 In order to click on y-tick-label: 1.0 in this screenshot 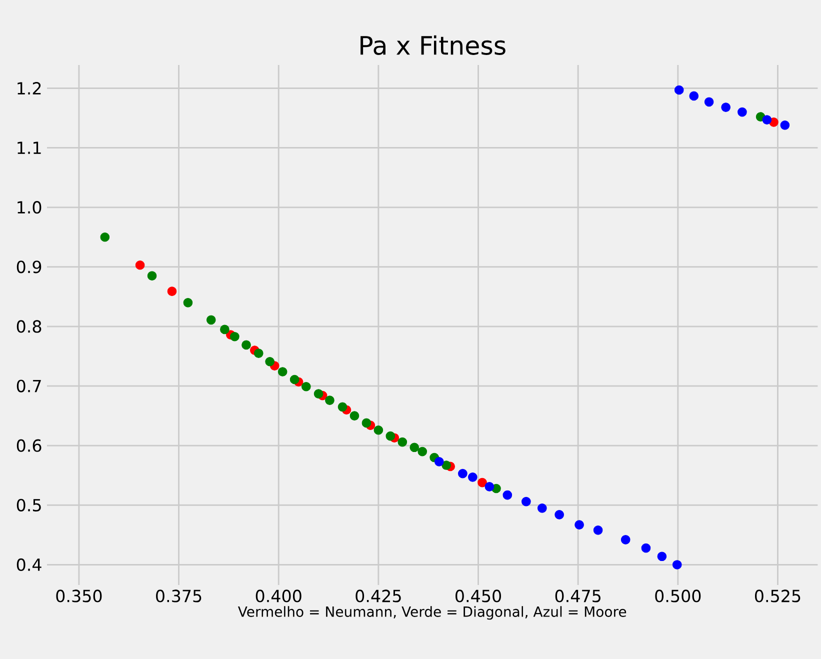, I will do `click(30, 207)`.